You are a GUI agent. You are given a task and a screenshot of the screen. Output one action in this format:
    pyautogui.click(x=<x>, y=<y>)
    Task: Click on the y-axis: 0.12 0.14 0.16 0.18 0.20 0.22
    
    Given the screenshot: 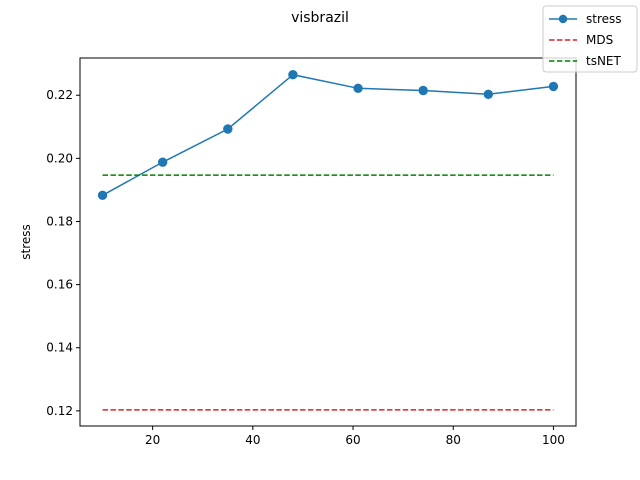 What is the action you would take?
    pyautogui.click(x=63, y=253)
    